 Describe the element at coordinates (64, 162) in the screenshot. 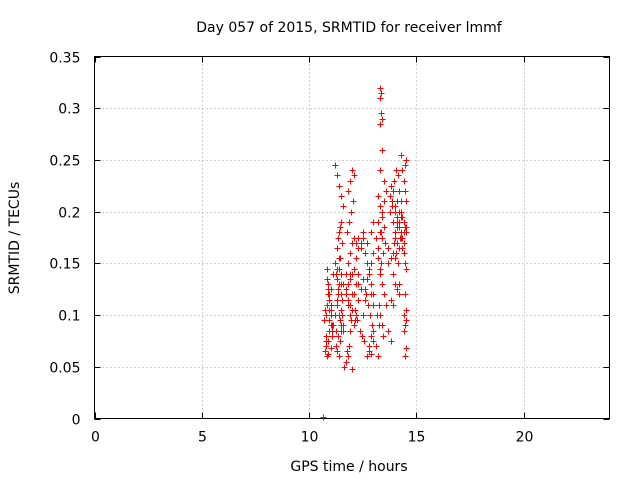

I see `y-tick-label: 0.25` at that location.